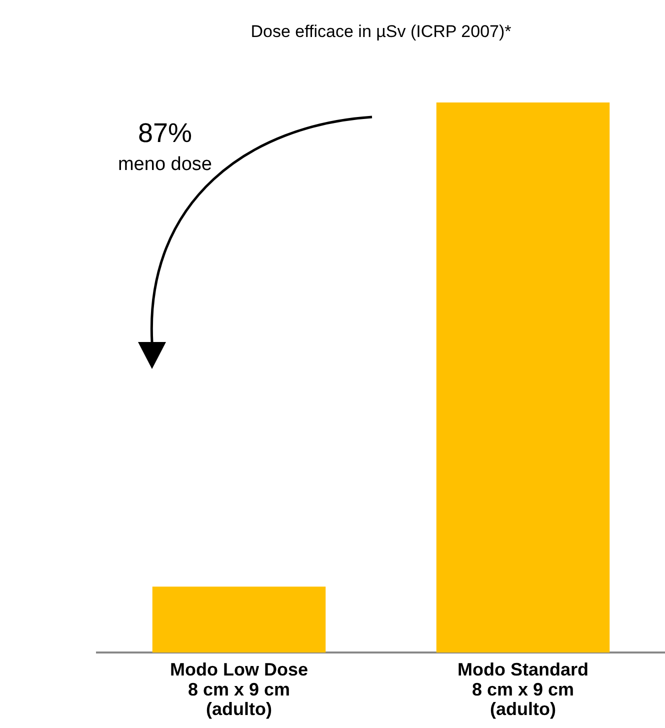  I want to click on annotation: meno dose, so click(164, 165).